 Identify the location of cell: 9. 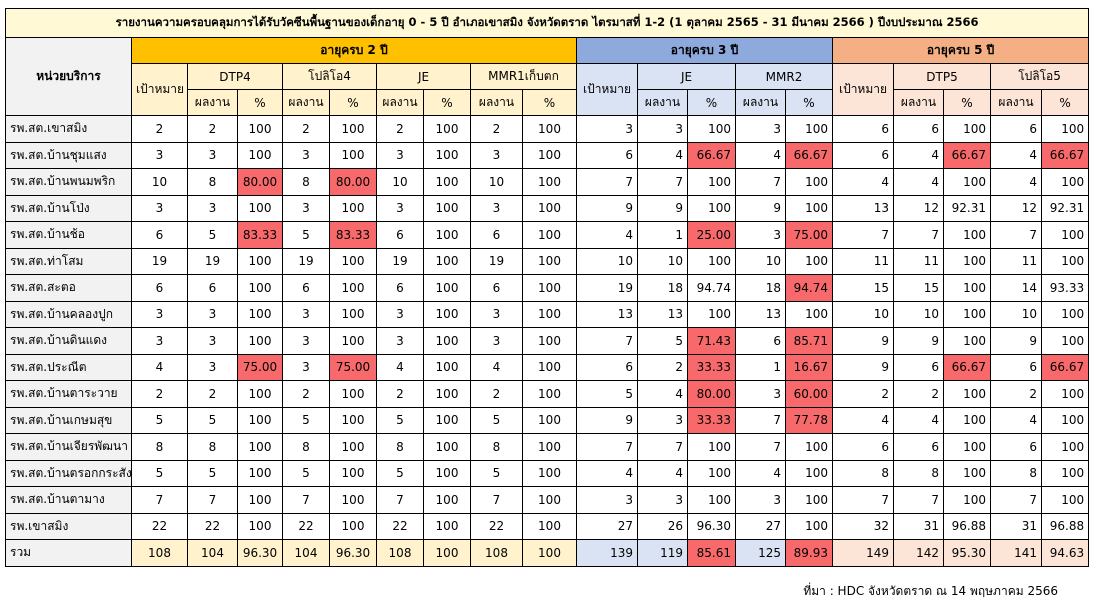
(918, 341).